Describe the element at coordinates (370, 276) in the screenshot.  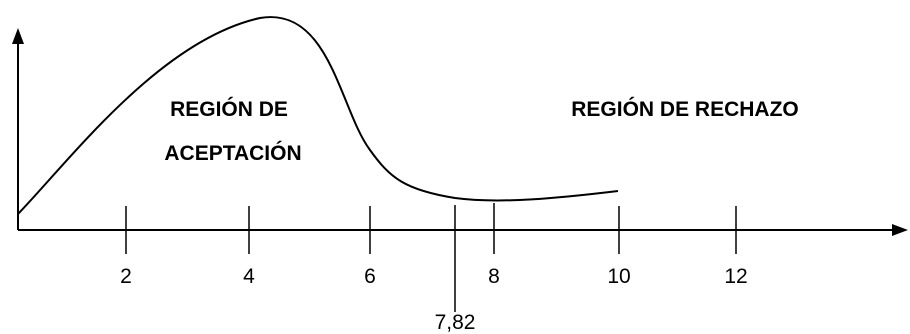
I see `tick-label-6: 6` at that location.